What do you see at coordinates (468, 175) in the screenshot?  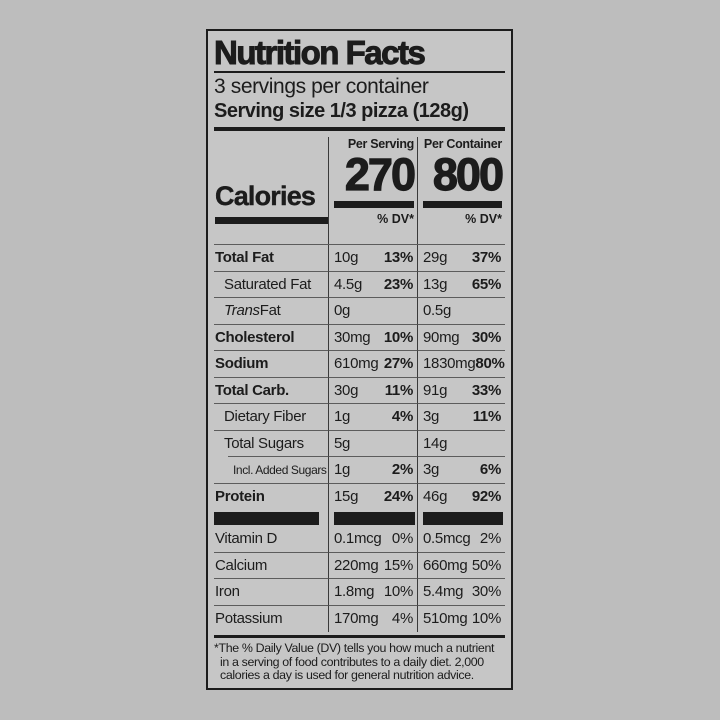 I see `calories-per-container-value: 800` at bounding box center [468, 175].